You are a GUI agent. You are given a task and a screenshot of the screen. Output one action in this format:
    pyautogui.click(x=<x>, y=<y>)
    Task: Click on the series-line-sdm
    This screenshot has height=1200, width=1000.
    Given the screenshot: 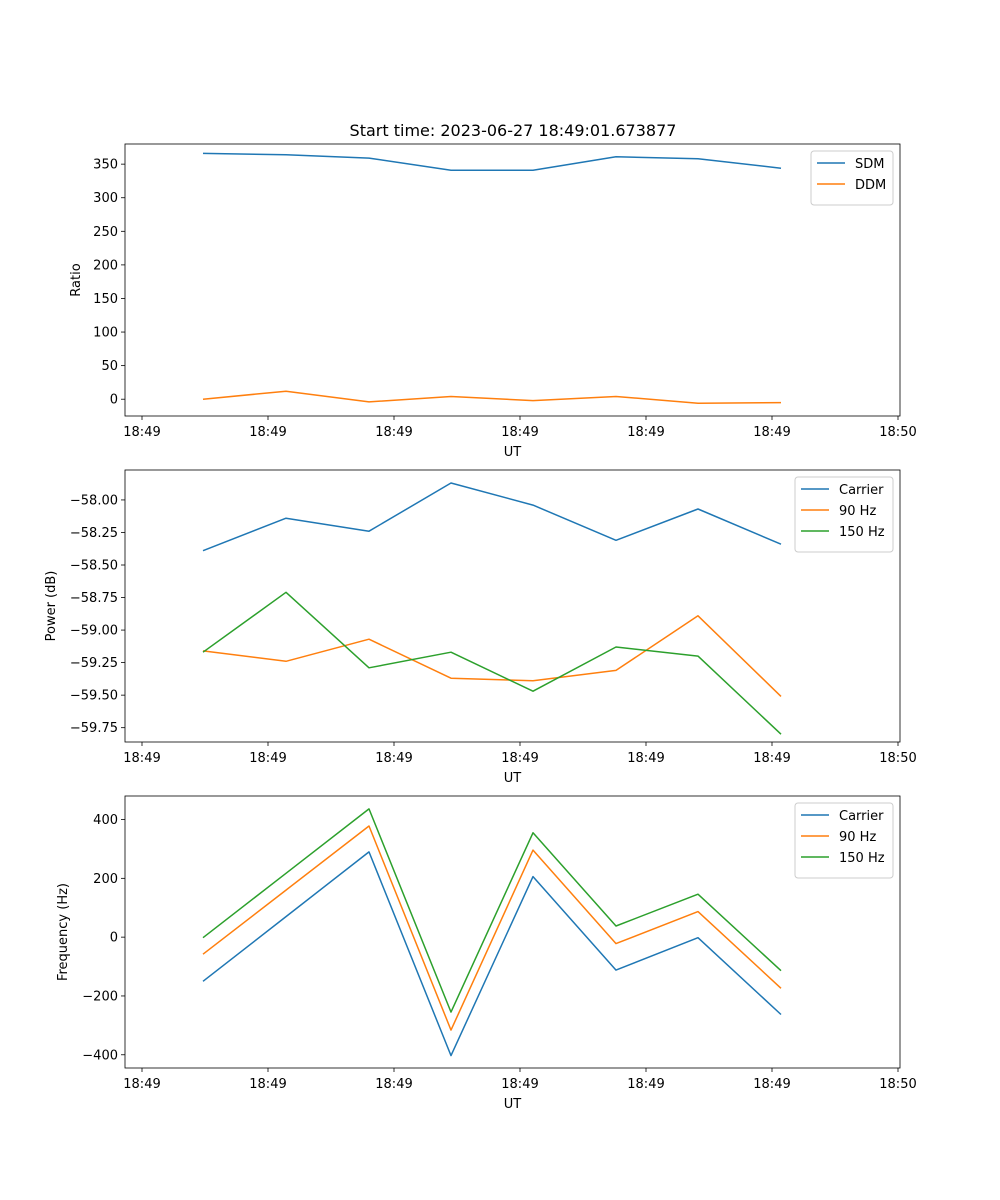 What is the action you would take?
    pyautogui.click(x=492, y=161)
    